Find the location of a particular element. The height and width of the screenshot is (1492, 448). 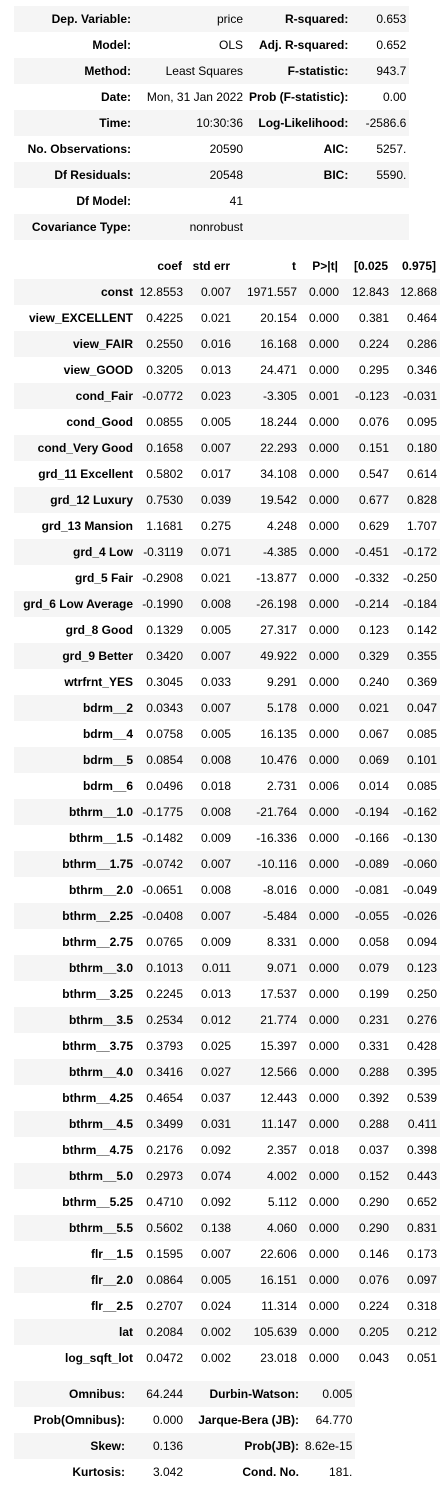

stat-value: 0.0758 is located at coordinates (164, 734).